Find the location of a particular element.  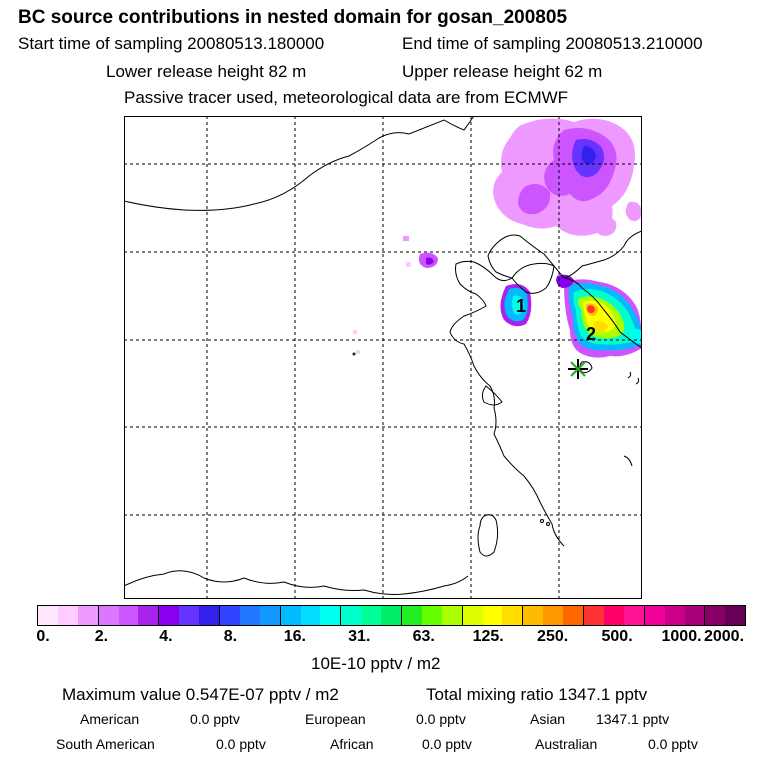

sampling-end: End time of sampling 20080513.210000 is located at coordinates (552, 43).